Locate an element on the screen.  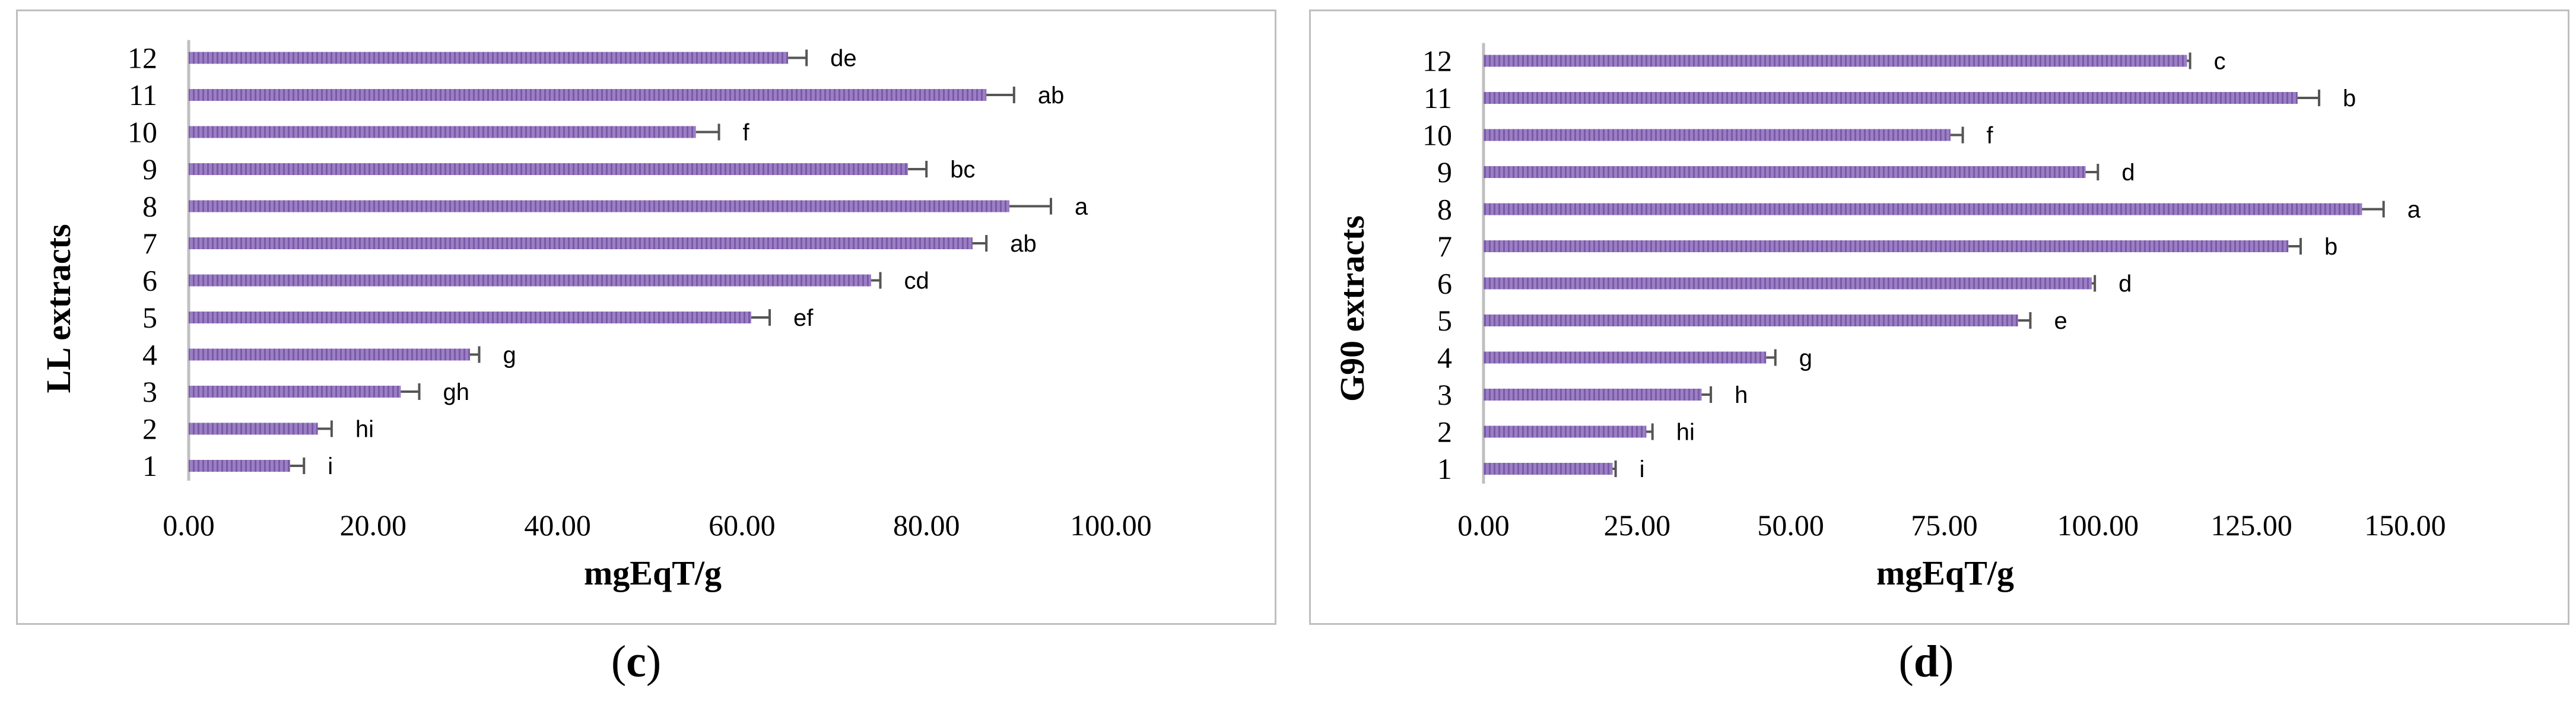
significance-letter-9: d is located at coordinates (2128, 173).